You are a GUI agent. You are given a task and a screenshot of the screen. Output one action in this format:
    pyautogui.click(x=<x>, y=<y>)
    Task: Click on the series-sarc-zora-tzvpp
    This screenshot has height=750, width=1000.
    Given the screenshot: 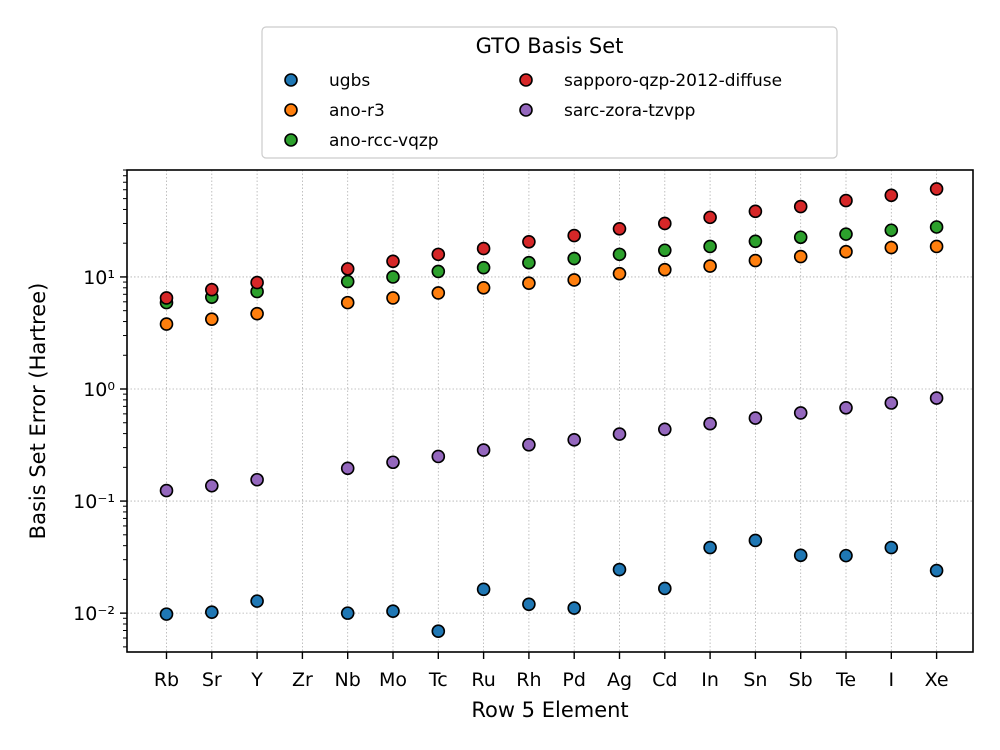 What is the action you would take?
    pyautogui.click(x=551, y=444)
    